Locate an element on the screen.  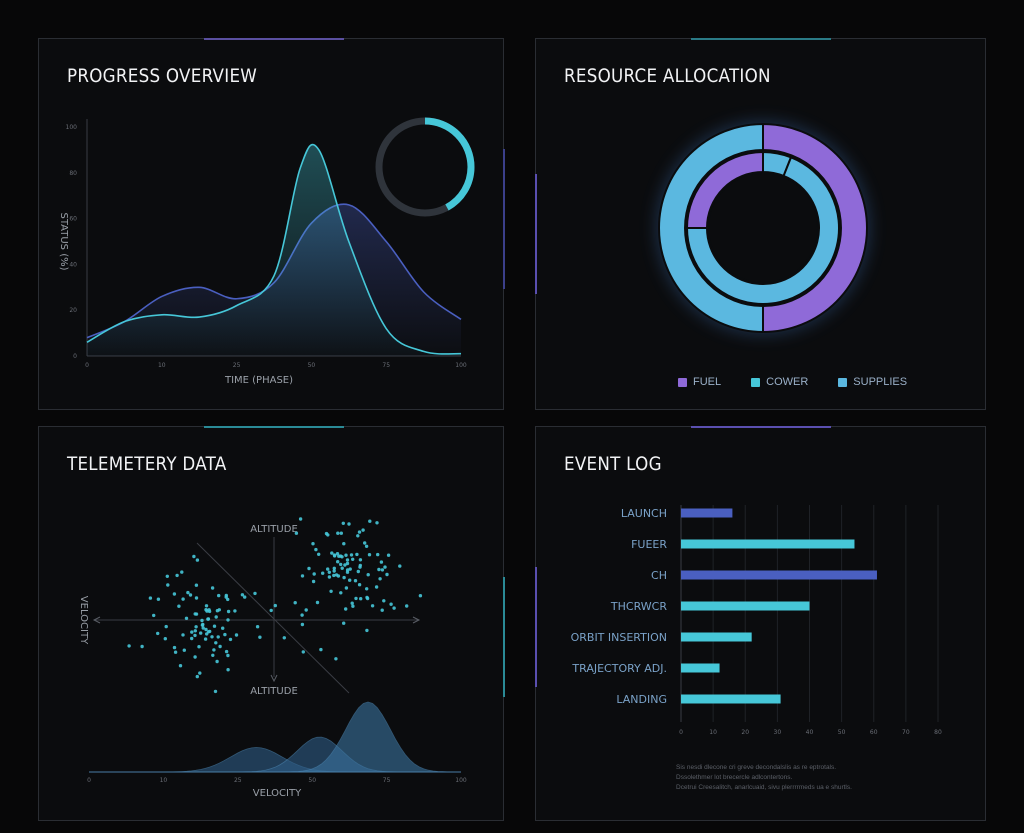
legend-label: FUEL is located at coordinates (707, 382).